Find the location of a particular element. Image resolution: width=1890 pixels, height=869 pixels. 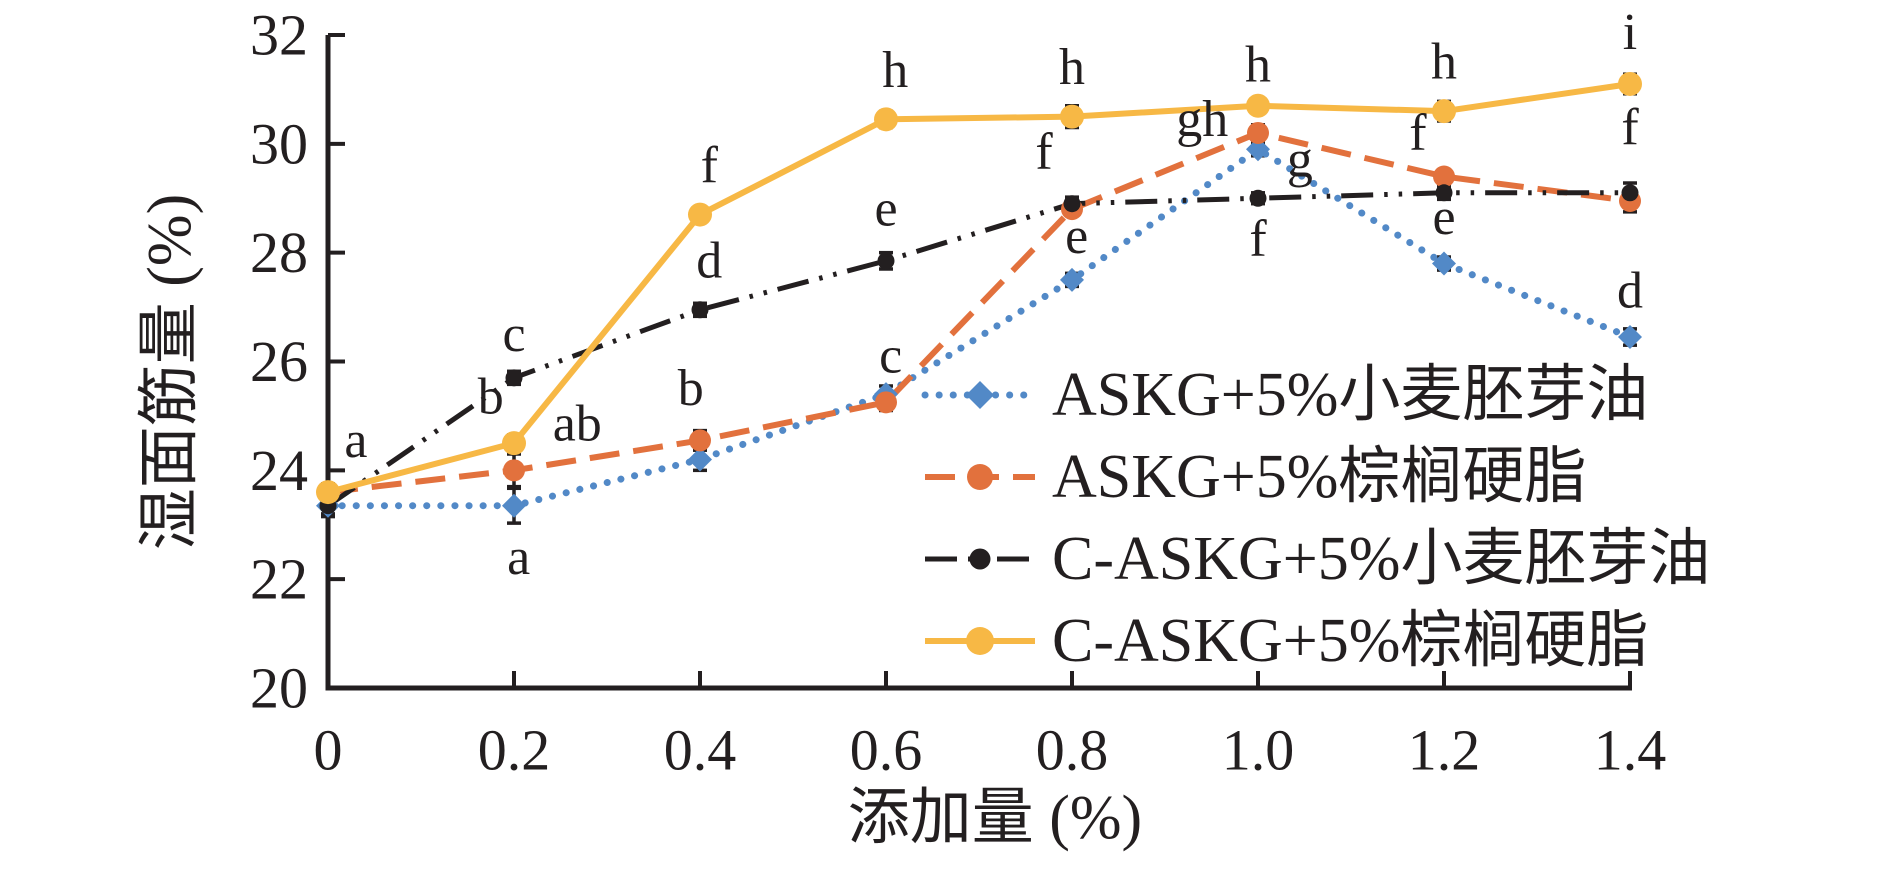

legend-label: C-ASKG+5%棕榈硬脂 is located at coordinates (1350, 641).